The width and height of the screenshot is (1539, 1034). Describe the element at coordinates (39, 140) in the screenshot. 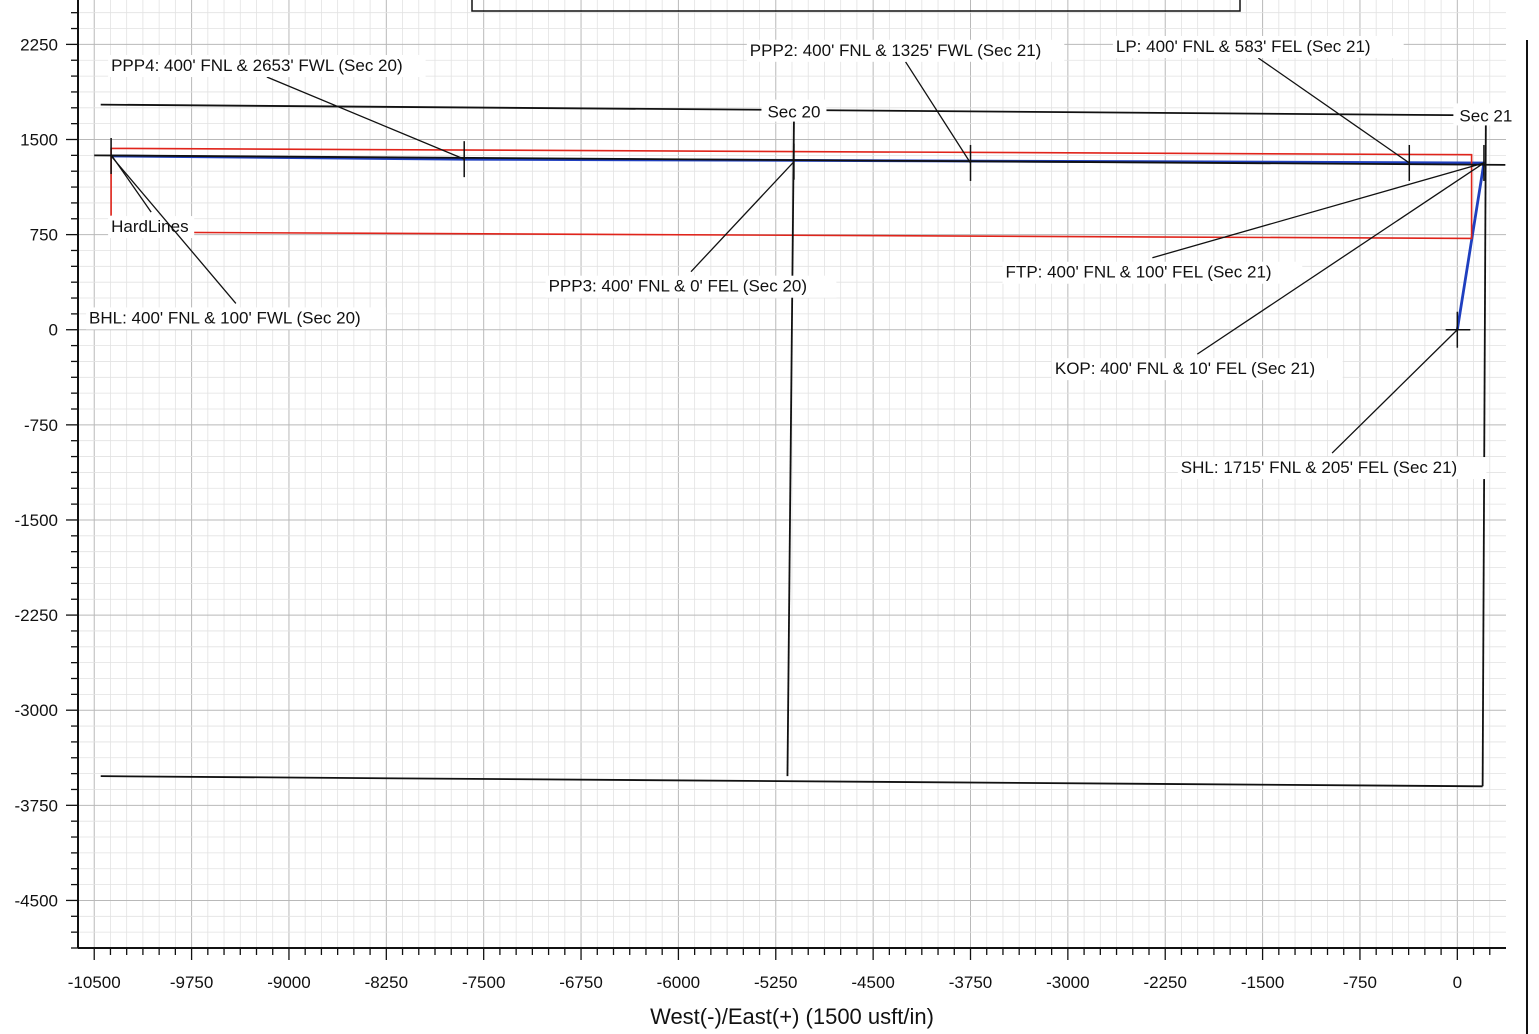

I see `y-tick-label: 1500` at that location.